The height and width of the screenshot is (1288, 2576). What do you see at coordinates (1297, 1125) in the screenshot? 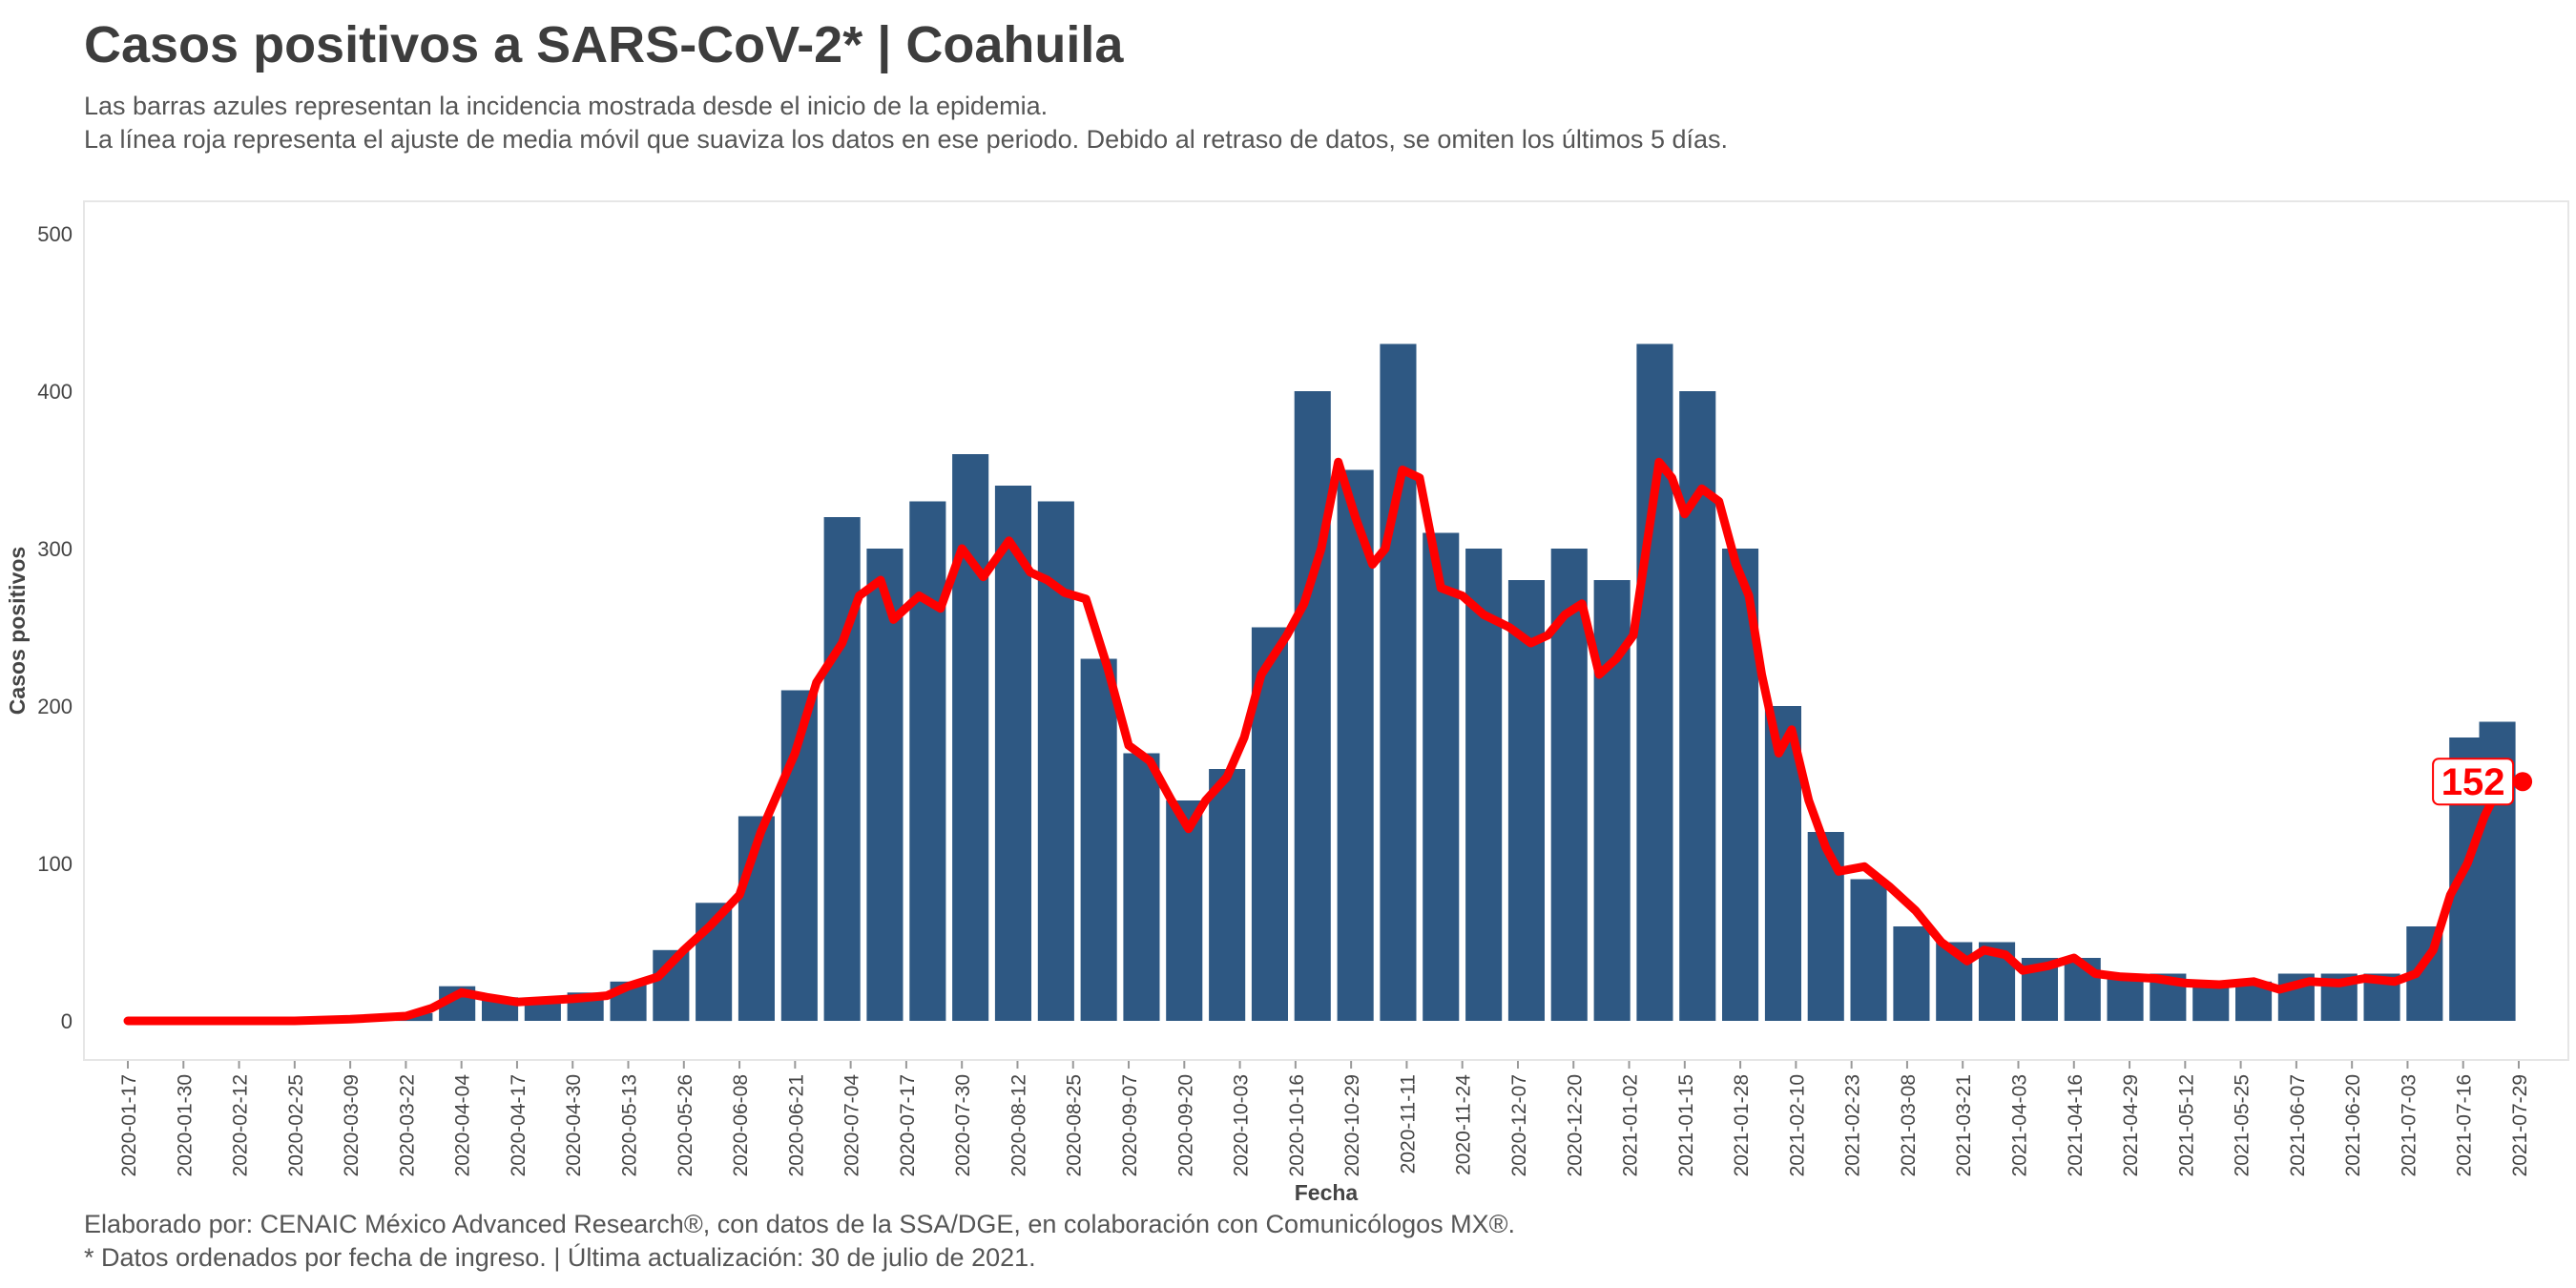
I see `x-tick-label: 2020-10-16` at bounding box center [1297, 1125].